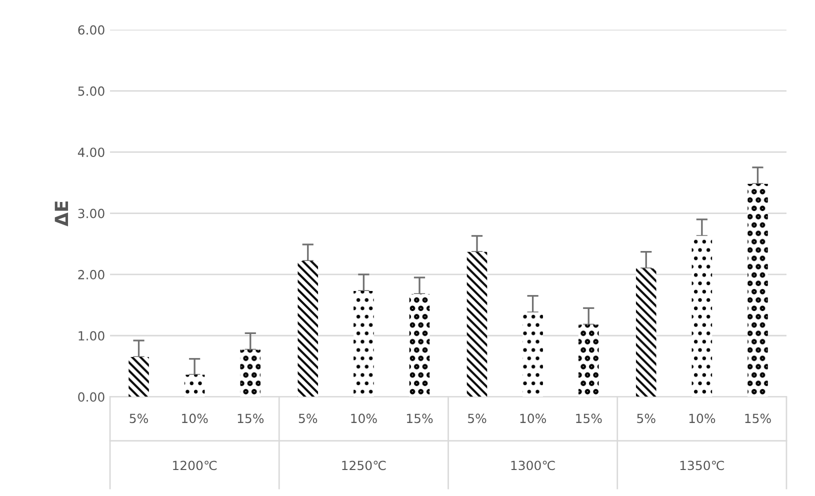 The image size is (815, 496). What do you see at coordinates (364, 465) in the screenshot?
I see `x-tick-label: 1250℃` at bounding box center [364, 465].